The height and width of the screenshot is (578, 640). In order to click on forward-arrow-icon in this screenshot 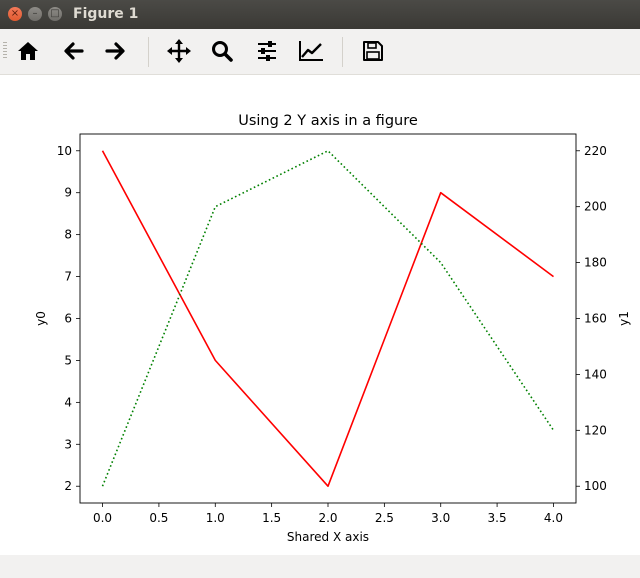, I will do `click(115, 51)`.